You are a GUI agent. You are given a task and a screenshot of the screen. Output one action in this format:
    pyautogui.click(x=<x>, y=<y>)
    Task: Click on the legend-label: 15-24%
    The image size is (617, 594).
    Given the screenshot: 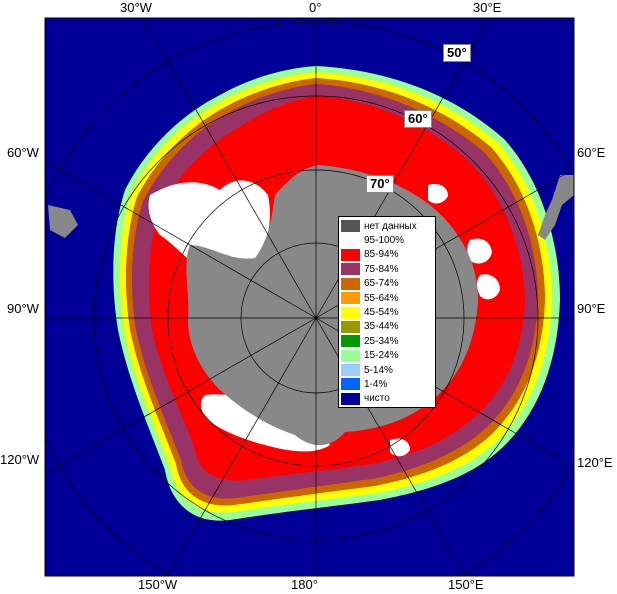 What is the action you would take?
    pyautogui.click(x=381, y=356)
    